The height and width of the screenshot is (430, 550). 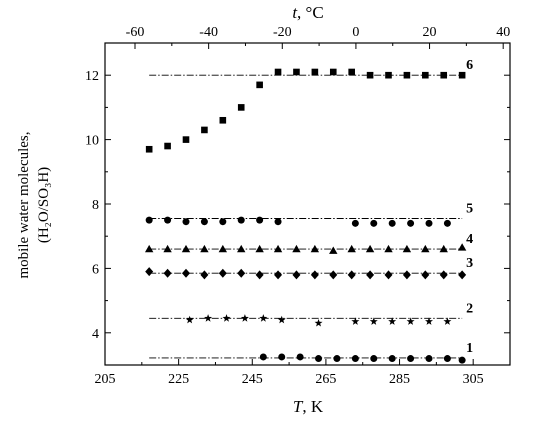 What do you see at coordinates (469, 263) in the screenshot?
I see `series-label-3: 3` at bounding box center [469, 263].